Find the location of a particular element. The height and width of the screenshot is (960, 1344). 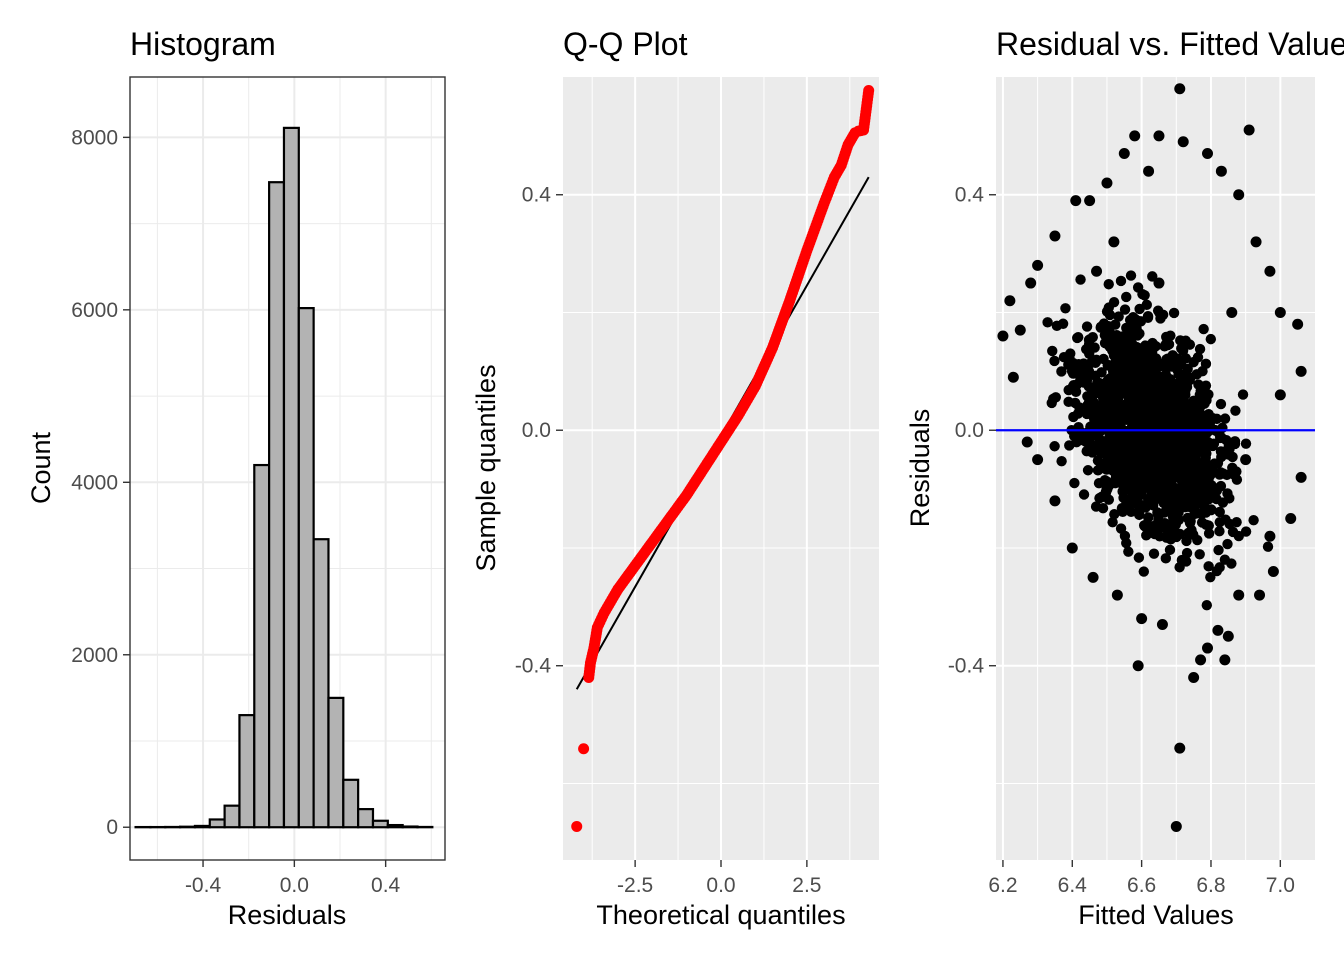

histogram-title: Histogram is located at coordinates (203, 44).